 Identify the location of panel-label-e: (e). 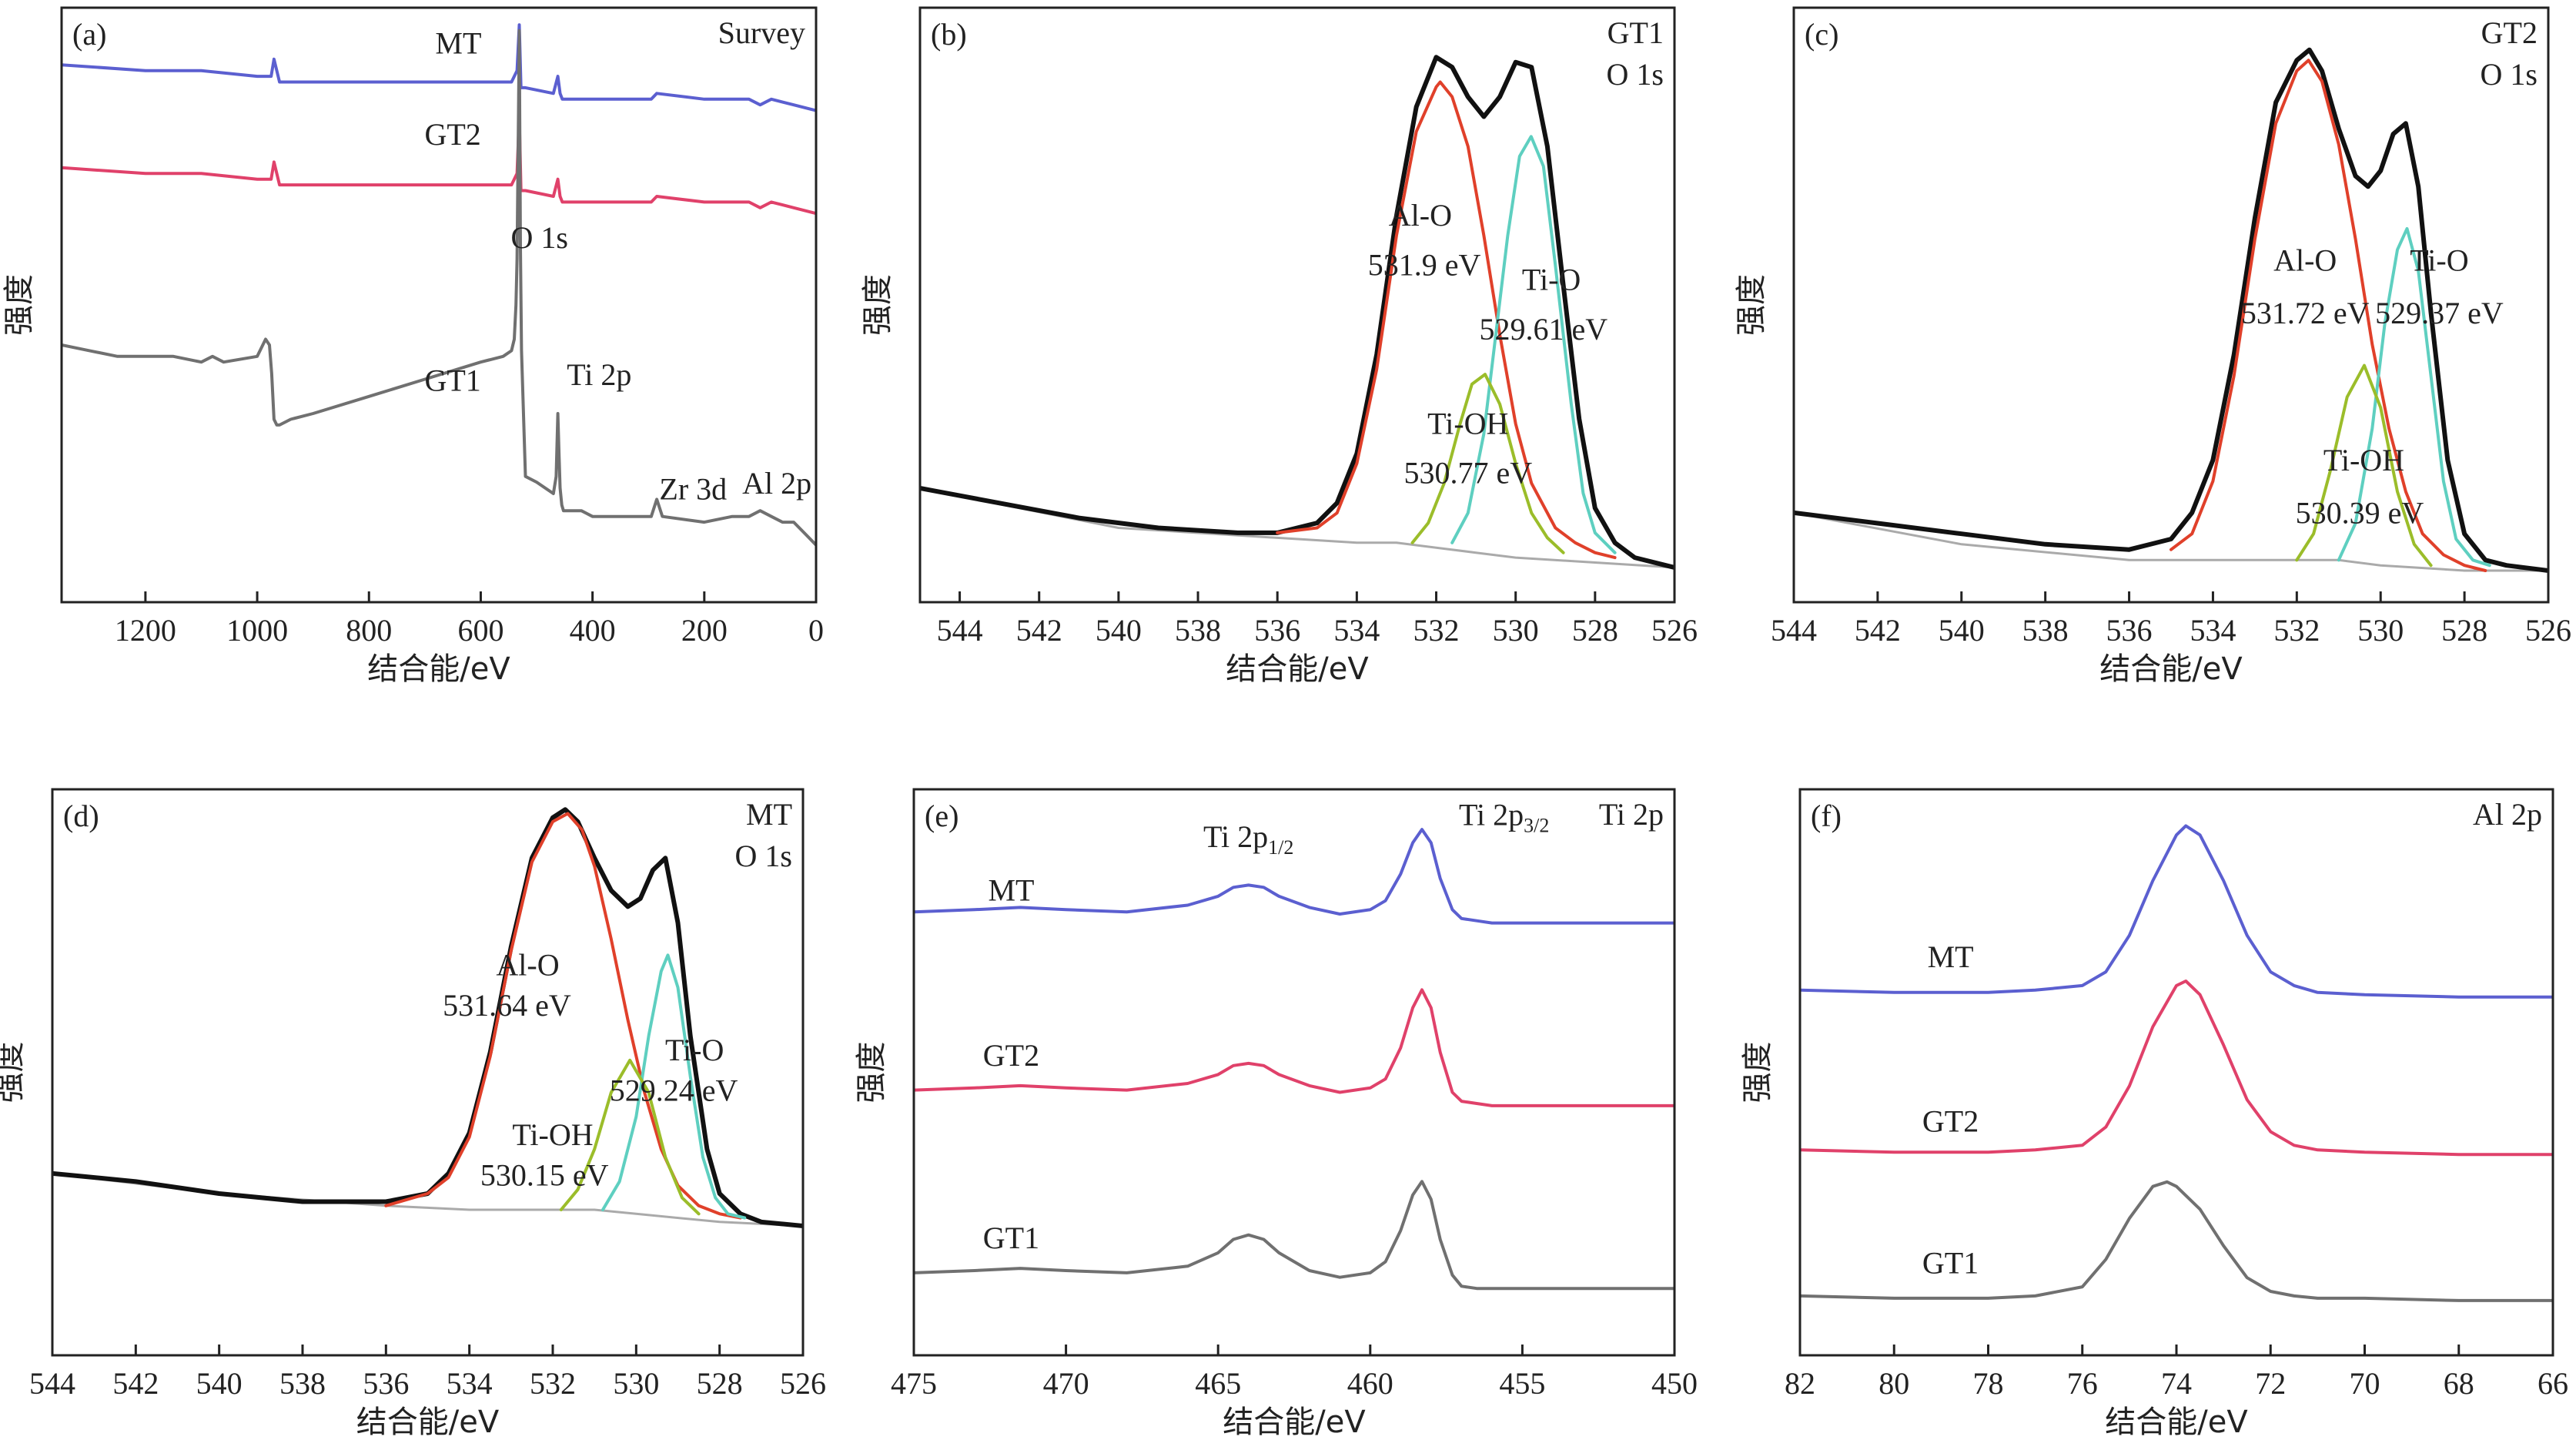
(942, 816).